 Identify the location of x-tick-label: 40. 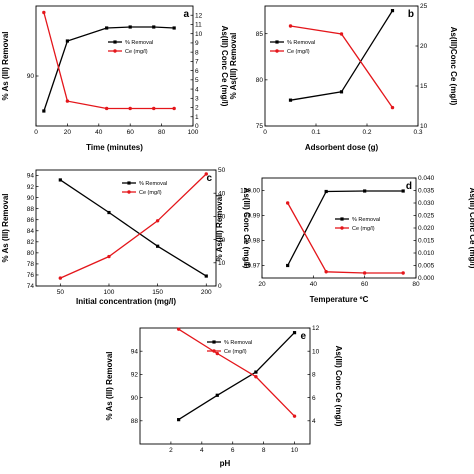
(99, 132).